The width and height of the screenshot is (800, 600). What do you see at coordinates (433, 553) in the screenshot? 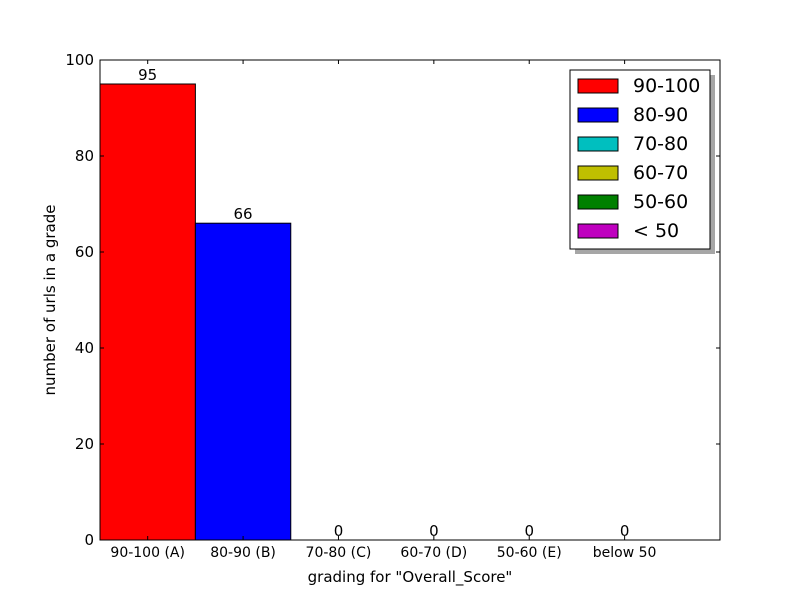
I see `x-tick-label-3: 60-70 (D)` at bounding box center [433, 553].